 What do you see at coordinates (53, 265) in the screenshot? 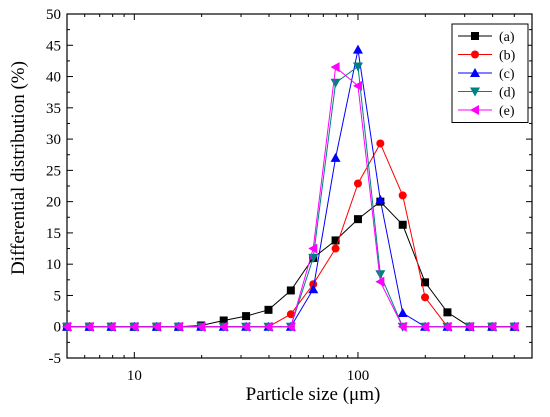
I see `y-tick-label: 10` at bounding box center [53, 265].